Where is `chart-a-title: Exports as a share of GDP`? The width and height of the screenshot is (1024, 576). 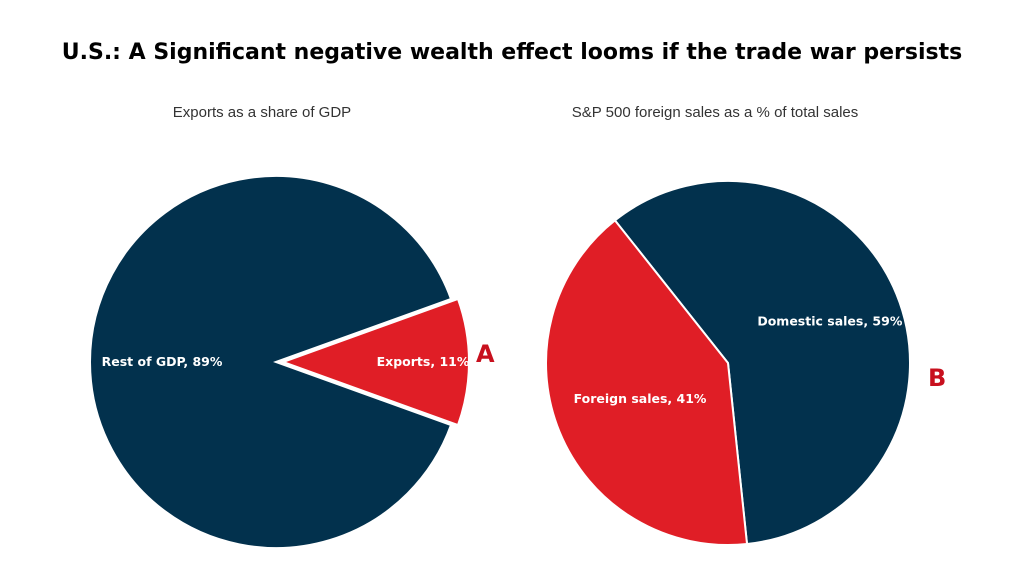 chart-a-title: Exports as a share of GDP is located at coordinates (262, 112).